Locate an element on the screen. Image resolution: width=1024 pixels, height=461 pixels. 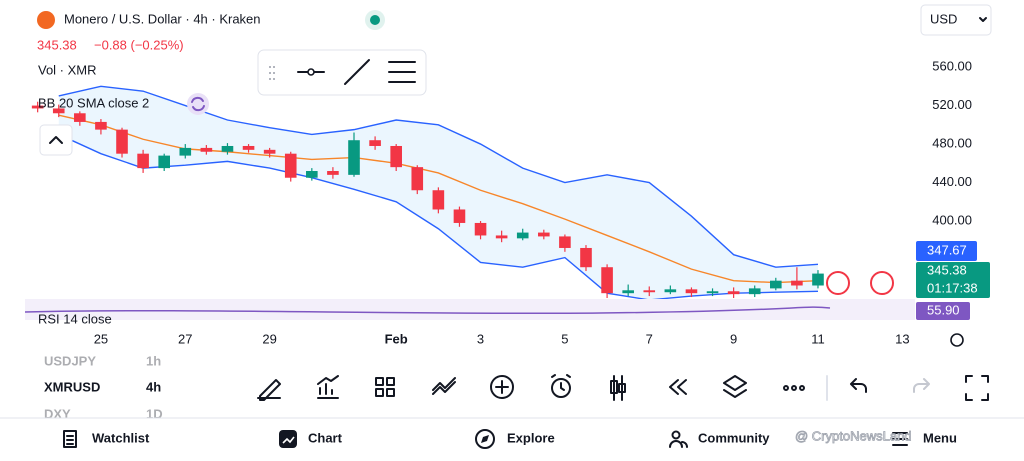
watermark: @ CryptoNewsLand is located at coordinates (853, 435).